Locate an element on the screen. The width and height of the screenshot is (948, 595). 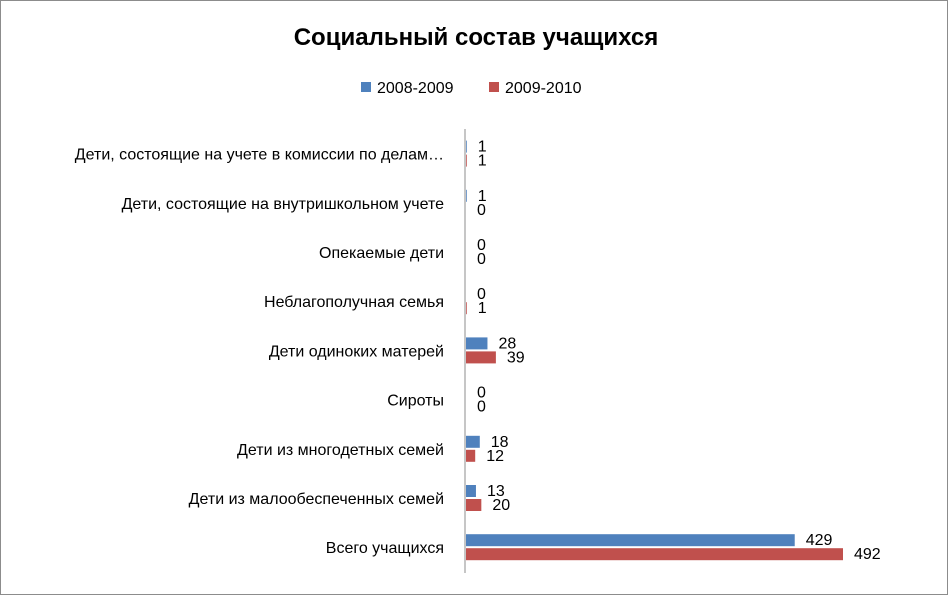
legend-swatch-2009-2010 is located at coordinates (494, 87).